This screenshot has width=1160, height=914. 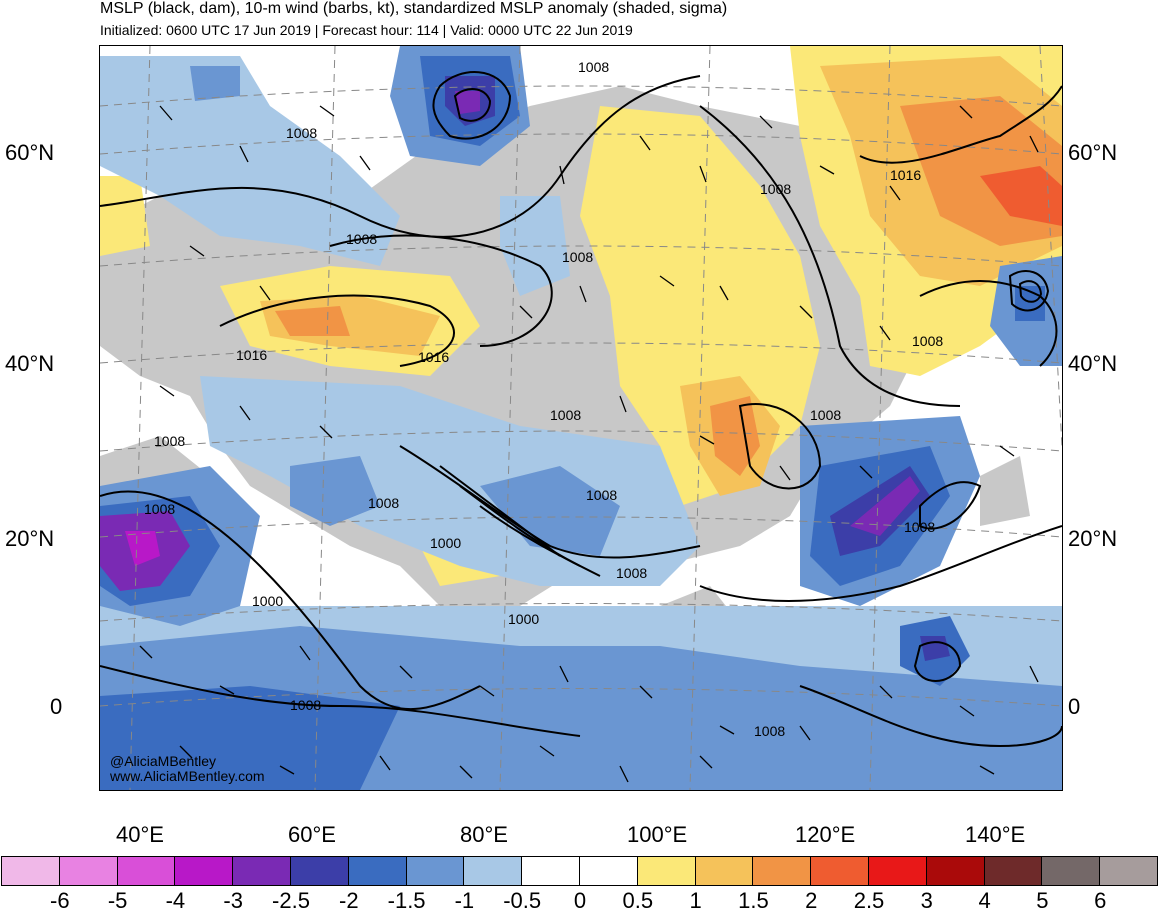 I want to click on lon-label: 100°E, so click(x=657, y=834).